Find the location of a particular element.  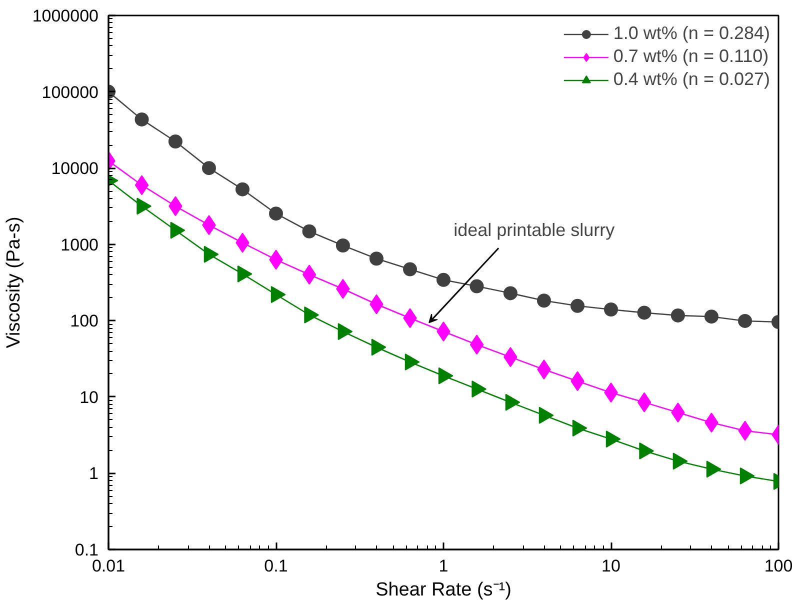

y-tick-label: 0.1 is located at coordinates (86, 550).